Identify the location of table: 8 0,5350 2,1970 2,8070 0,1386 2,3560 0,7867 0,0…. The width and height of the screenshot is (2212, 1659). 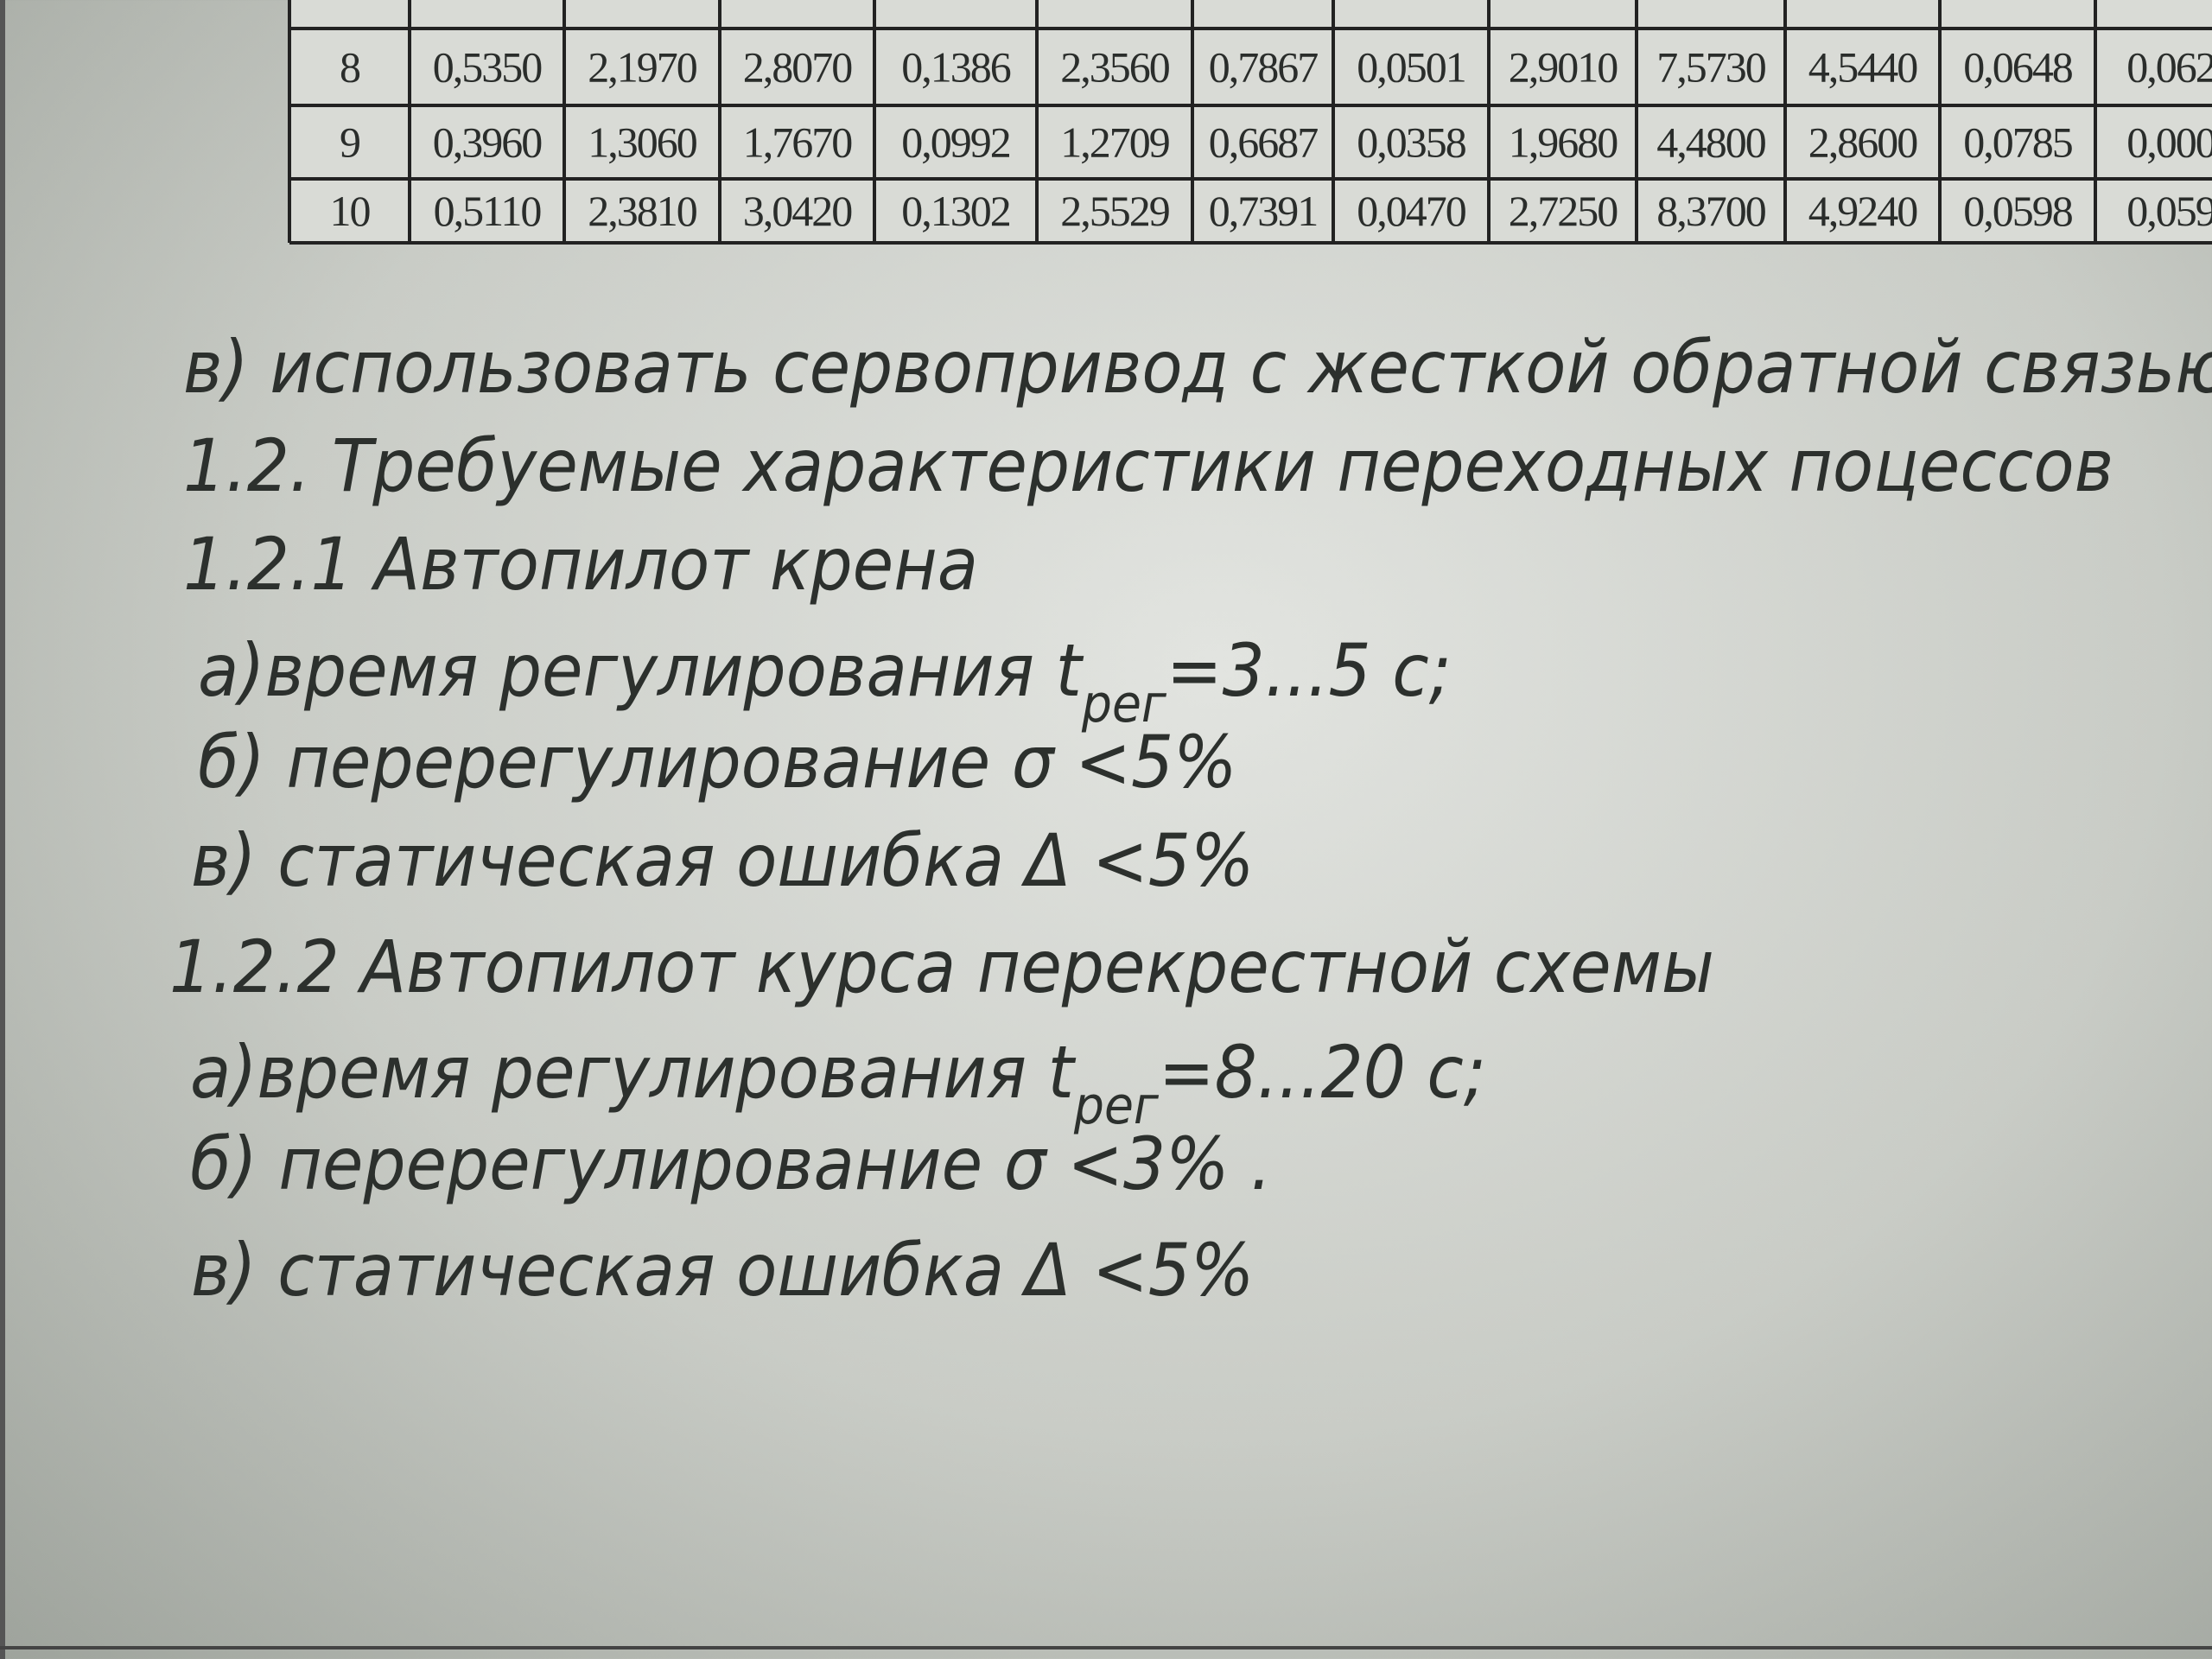
(1250, 123).